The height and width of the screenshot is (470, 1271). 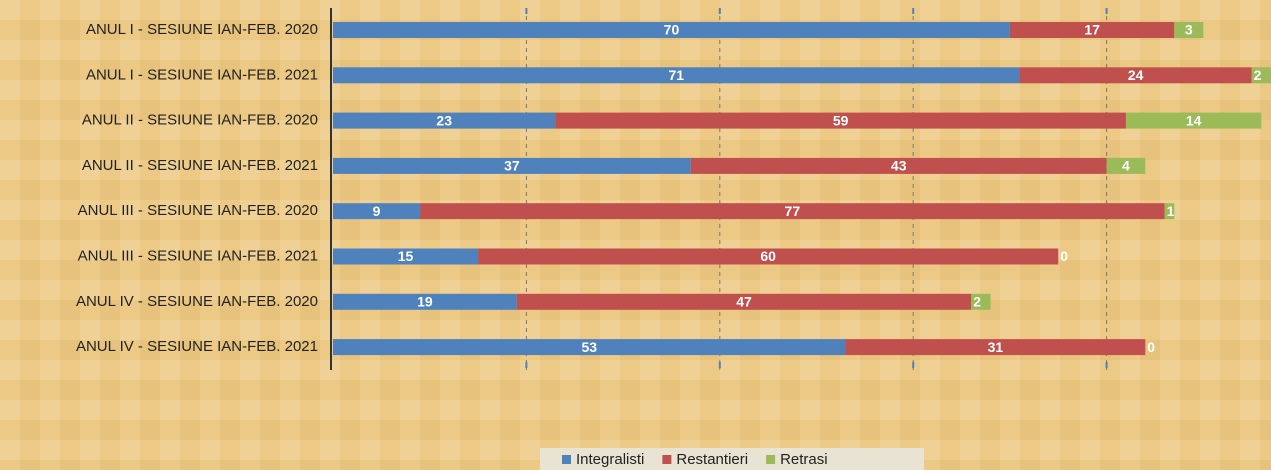 I want to click on value-label: 37, so click(x=512, y=166).